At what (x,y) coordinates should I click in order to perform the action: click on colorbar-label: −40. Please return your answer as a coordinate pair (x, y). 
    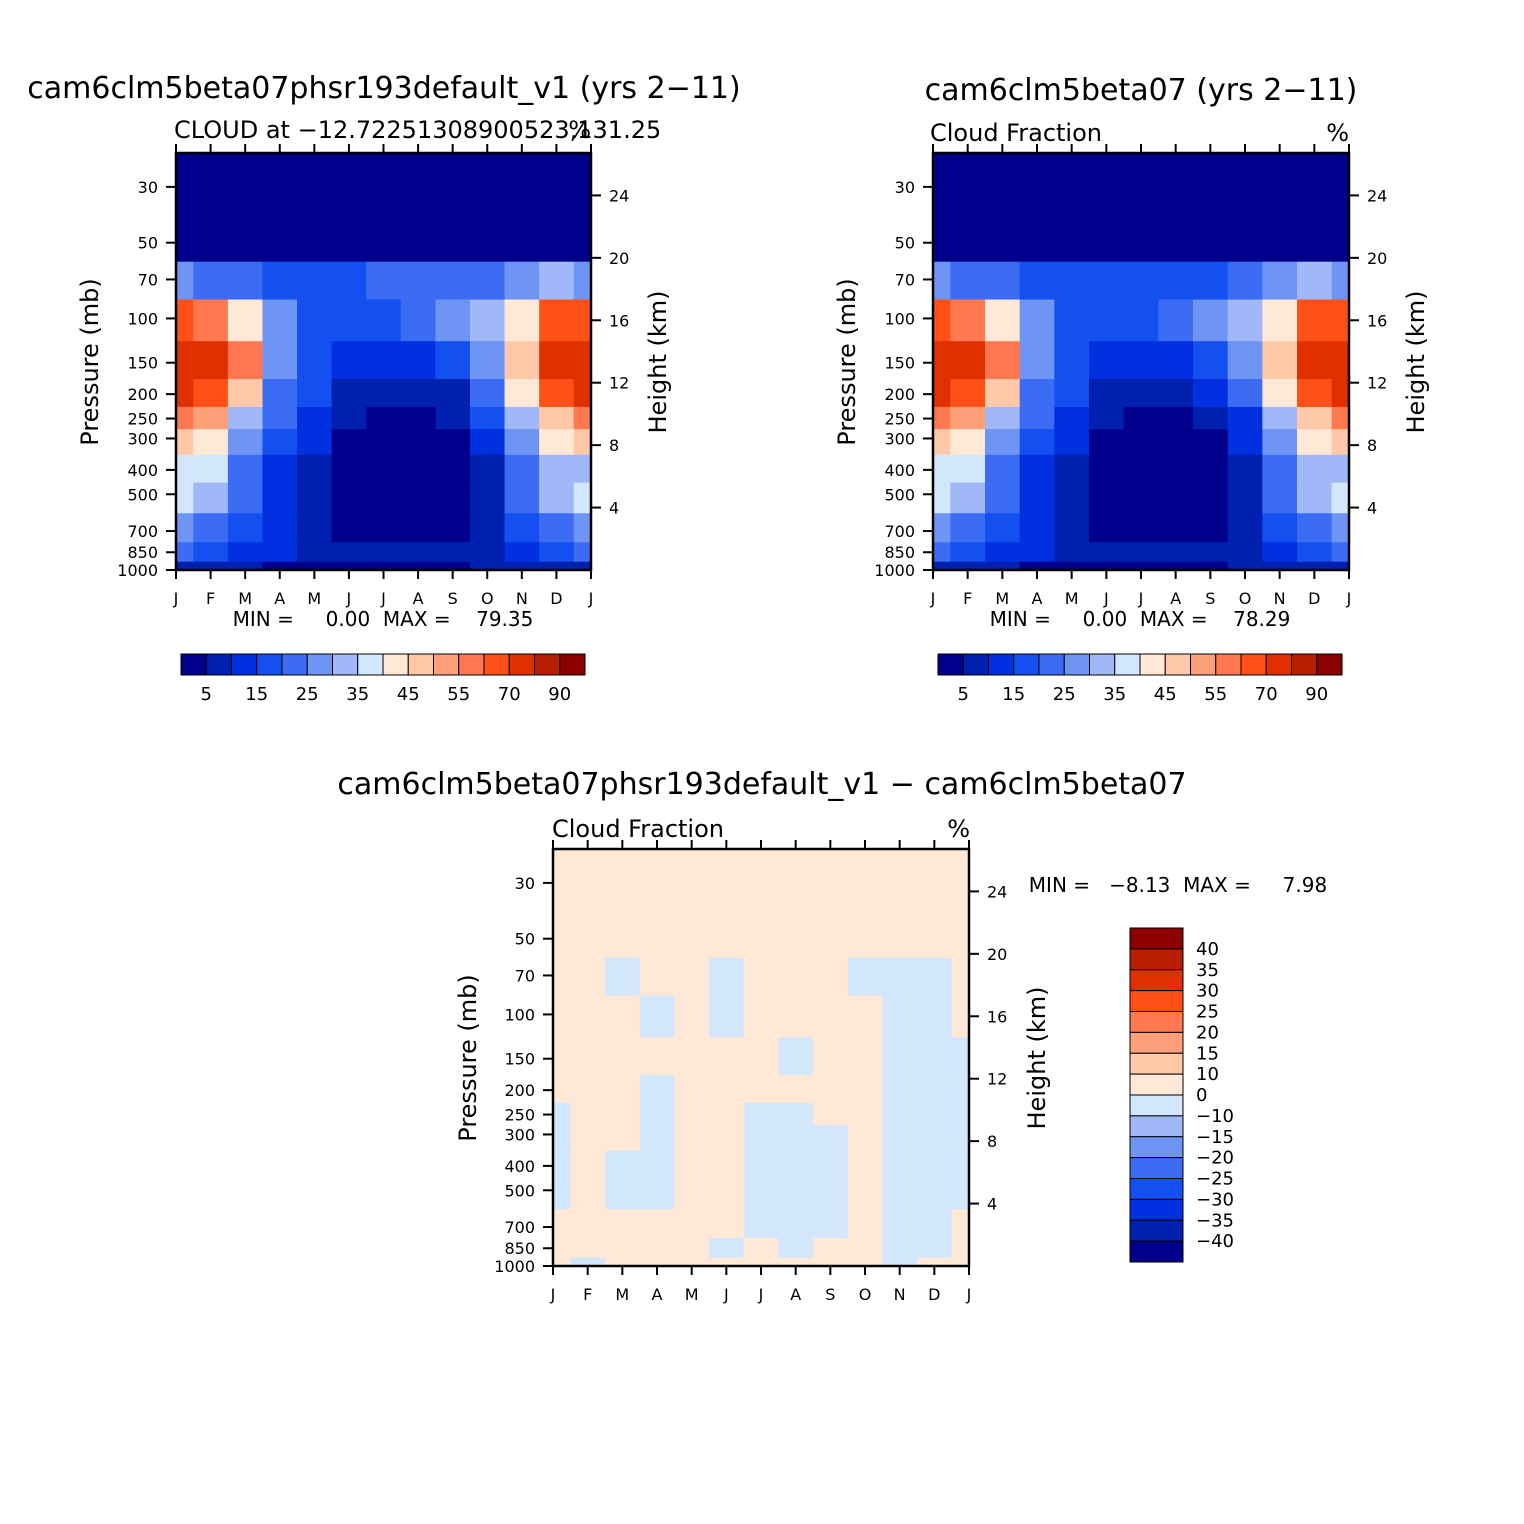
    Looking at the image, I should click on (1215, 1241).